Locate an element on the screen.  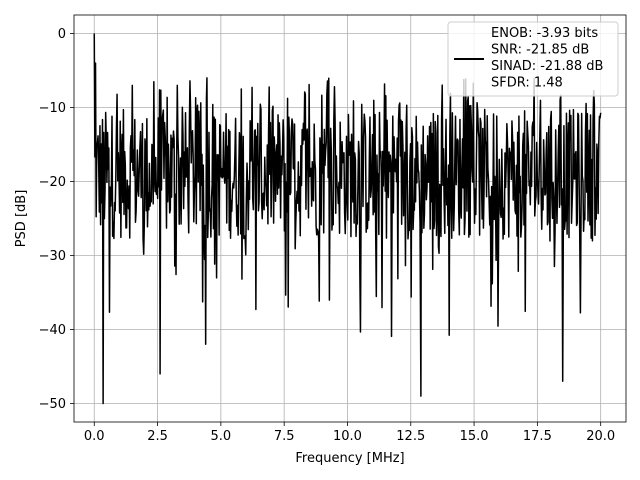
y-tick-label: −40 is located at coordinates (52, 330).